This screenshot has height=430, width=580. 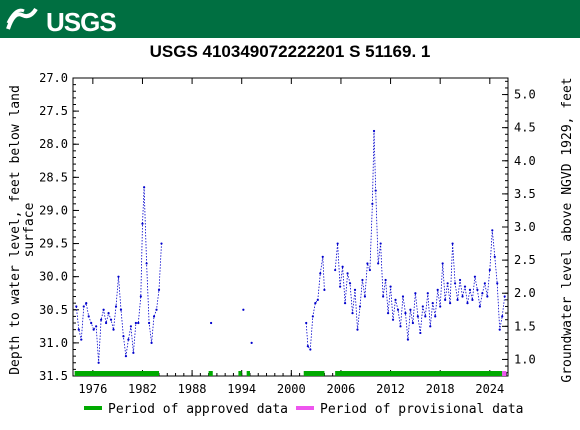 I want to click on y-right-tick-label: 4.0, so click(x=525, y=161).